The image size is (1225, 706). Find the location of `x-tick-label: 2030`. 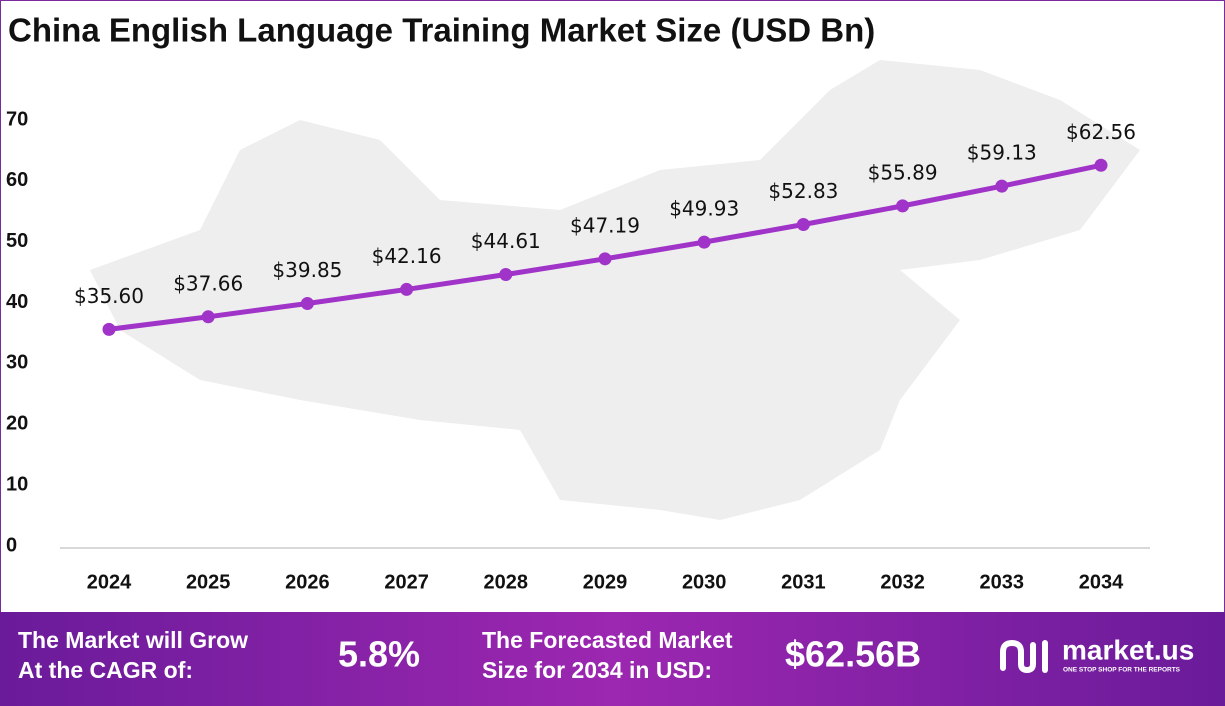

x-tick-label: 2030 is located at coordinates (704, 582).